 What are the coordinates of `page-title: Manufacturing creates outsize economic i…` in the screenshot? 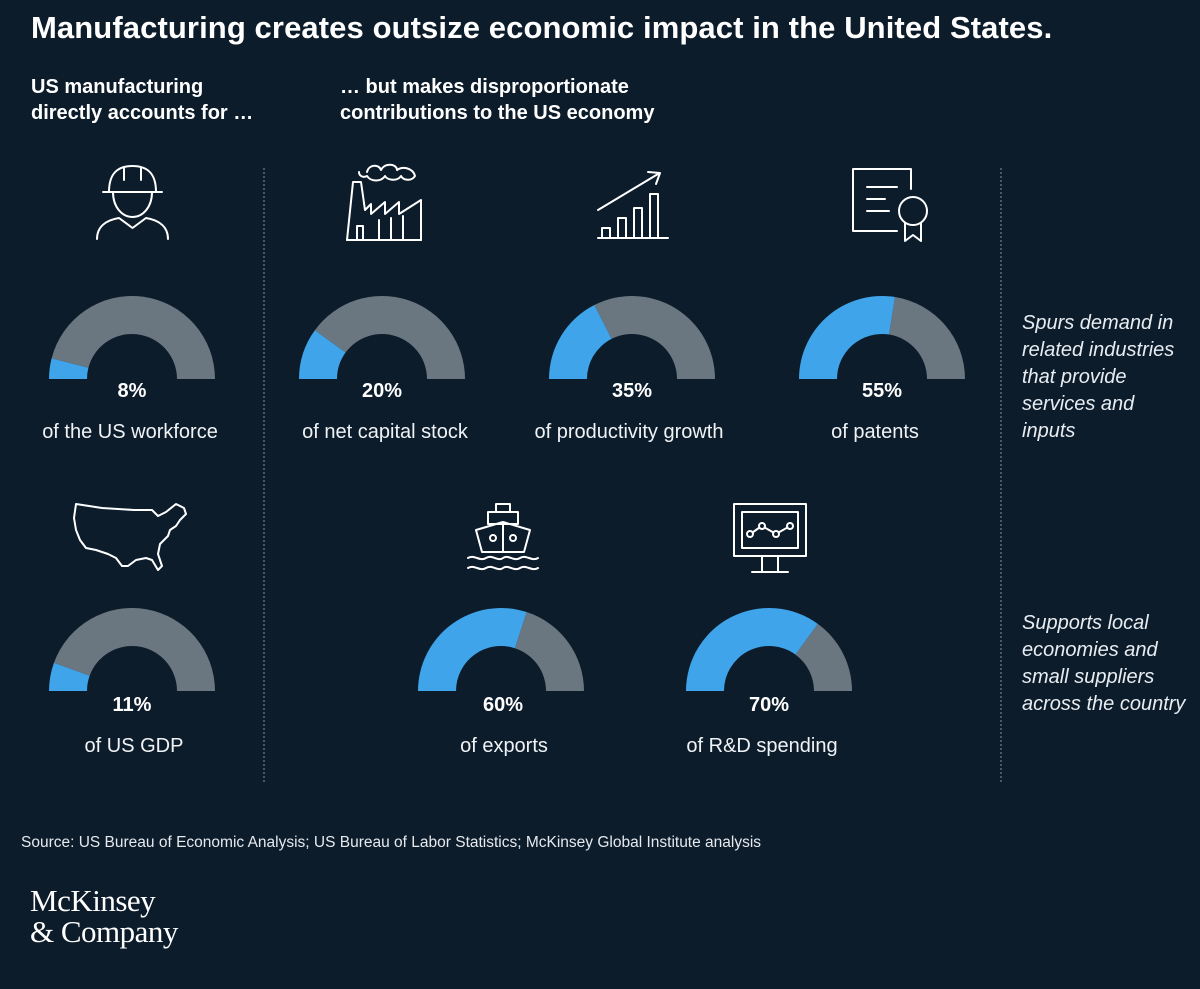 It's located at (542, 27).